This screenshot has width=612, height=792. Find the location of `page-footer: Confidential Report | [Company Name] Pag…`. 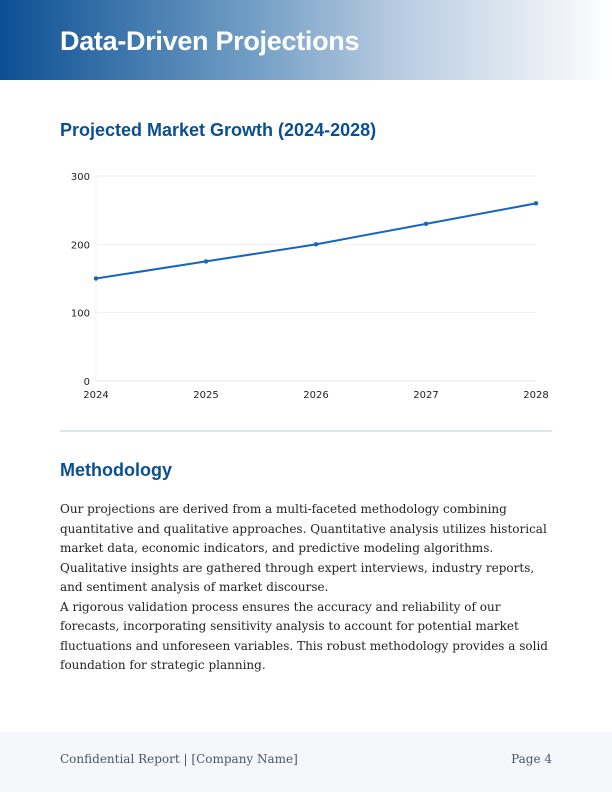

page-footer: Confidential Report | [Company Name] Pag… is located at coordinates (306, 762).